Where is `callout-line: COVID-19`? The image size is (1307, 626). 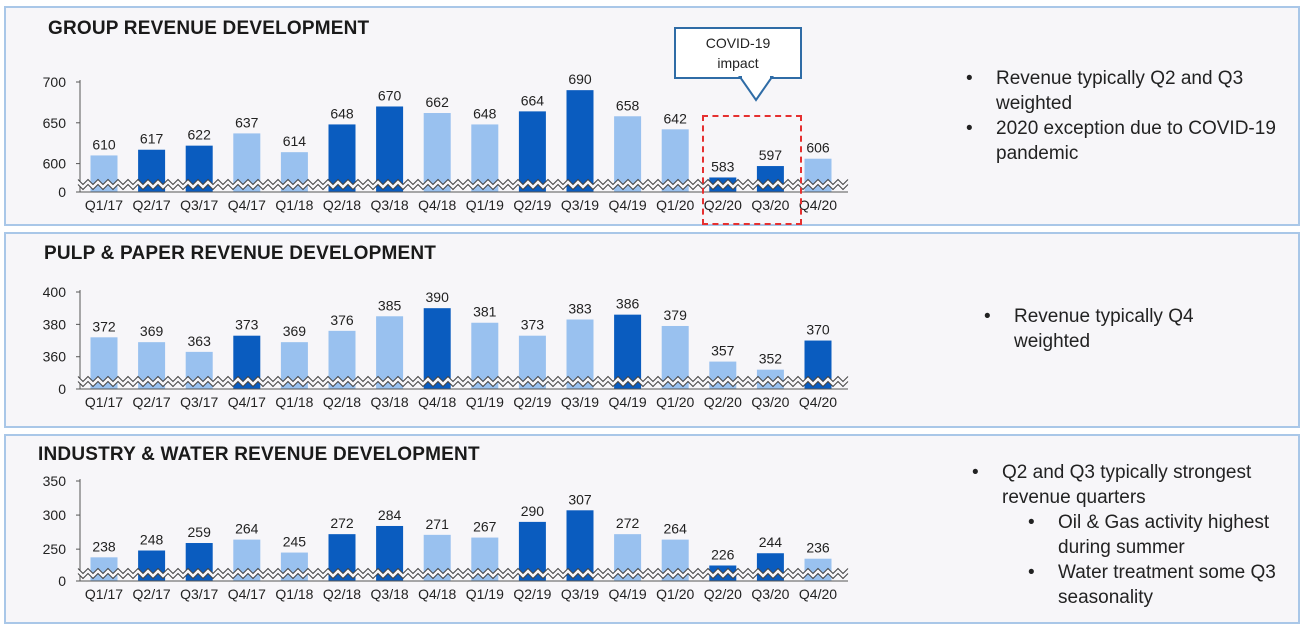
callout-line: COVID-19 is located at coordinates (738, 43).